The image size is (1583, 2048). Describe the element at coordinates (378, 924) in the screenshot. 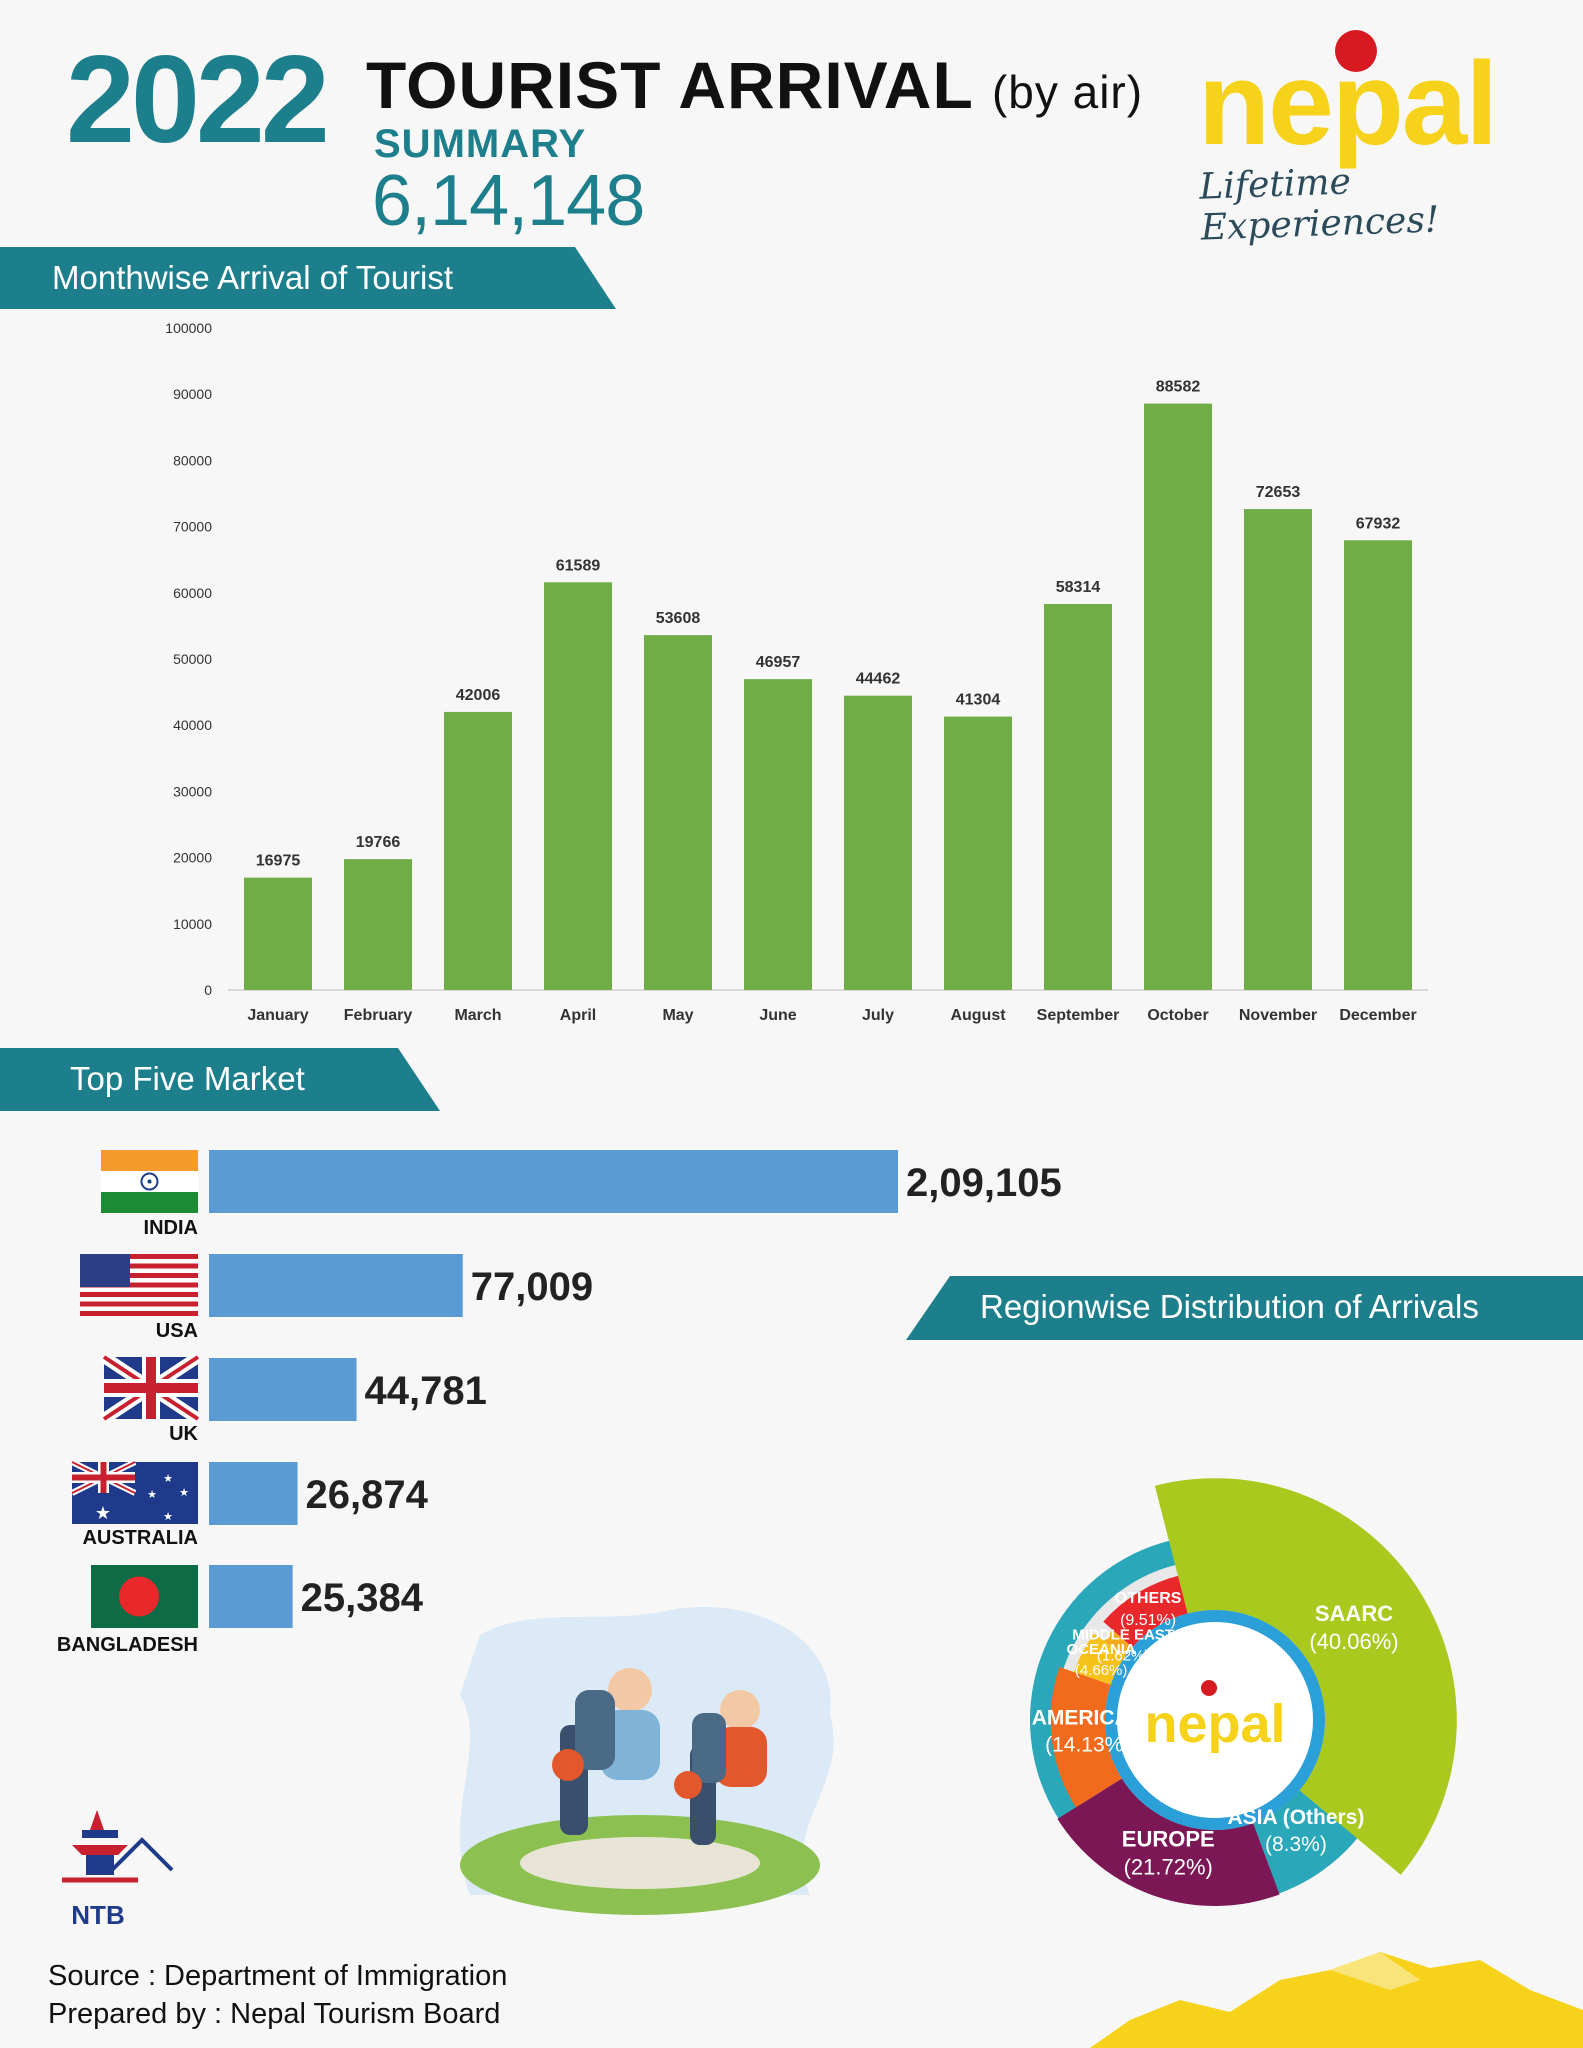

I see `bar-february` at that location.